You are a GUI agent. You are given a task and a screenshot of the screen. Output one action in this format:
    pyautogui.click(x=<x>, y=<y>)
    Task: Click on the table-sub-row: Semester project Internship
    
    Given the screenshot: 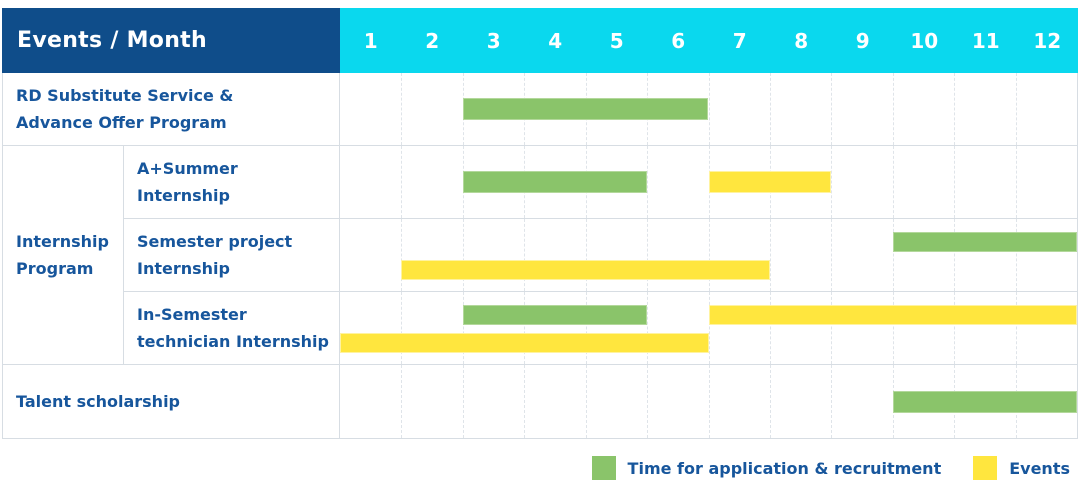 What is the action you would take?
    pyautogui.click(x=600, y=255)
    